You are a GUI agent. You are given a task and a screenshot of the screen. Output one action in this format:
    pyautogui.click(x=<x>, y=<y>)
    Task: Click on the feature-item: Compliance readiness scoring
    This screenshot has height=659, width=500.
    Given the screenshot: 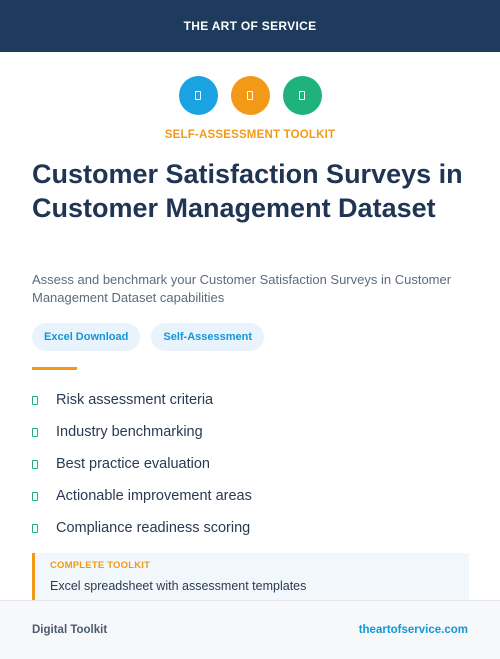 What is the action you would take?
    pyautogui.click(x=142, y=528)
    